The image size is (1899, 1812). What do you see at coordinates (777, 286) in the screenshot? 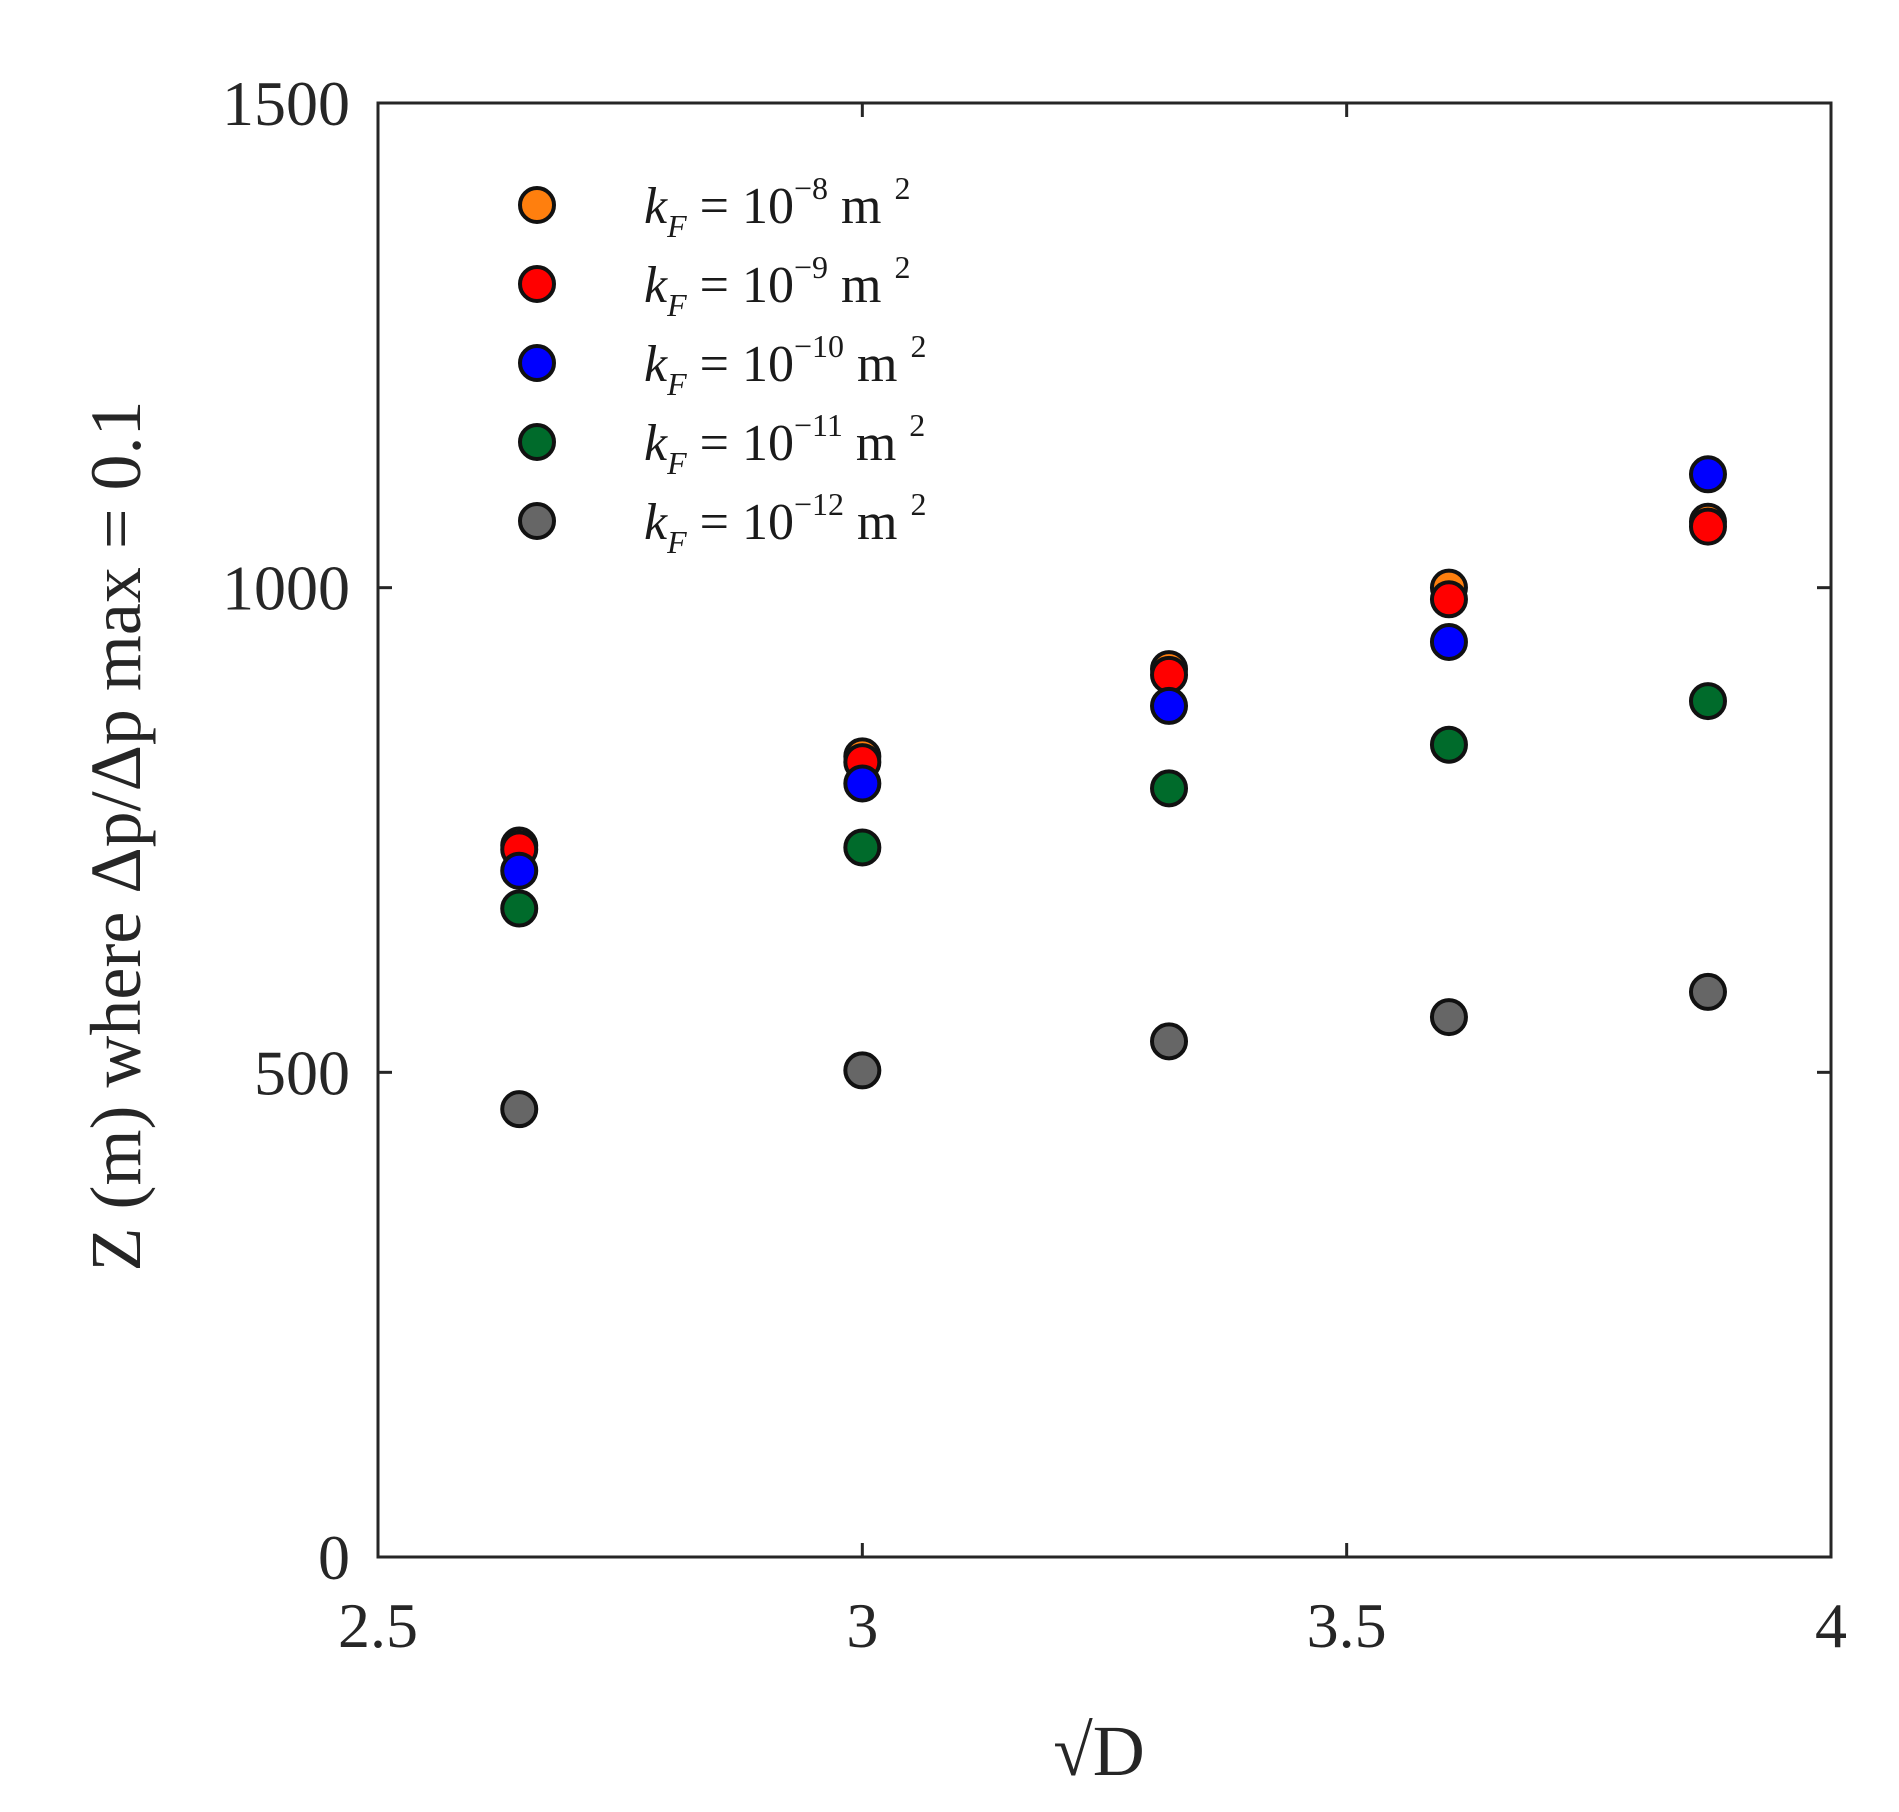
I see `legend-label: kF = 10−9 m 2` at bounding box center [777, 286].